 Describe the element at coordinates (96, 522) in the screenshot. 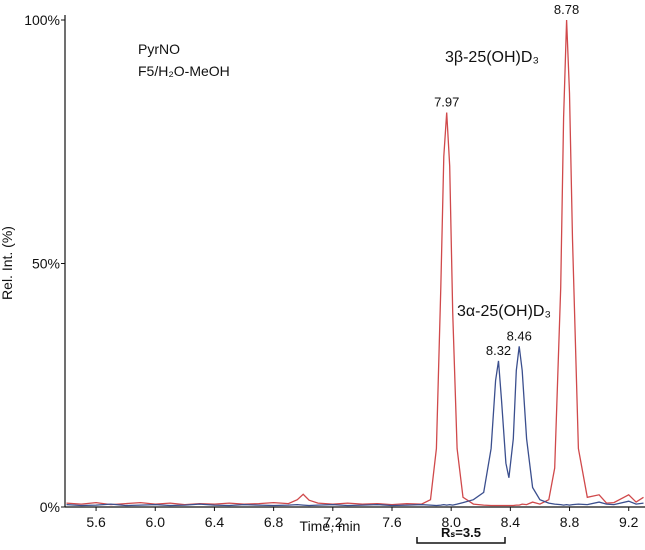

I see `x-tick-label: 5.6` at that location.